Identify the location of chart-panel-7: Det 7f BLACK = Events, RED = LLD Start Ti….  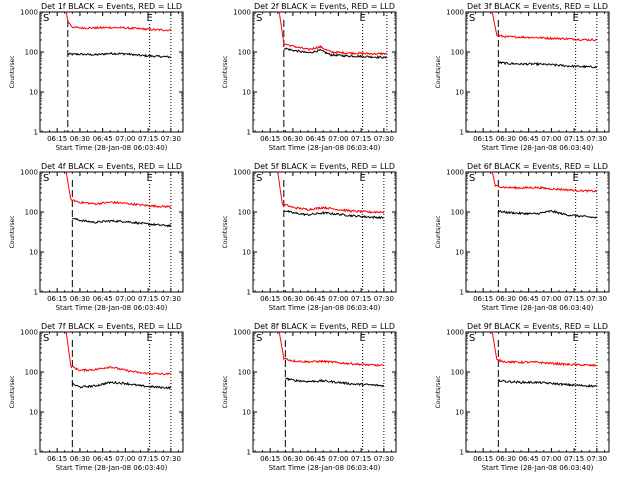
(96, 397).